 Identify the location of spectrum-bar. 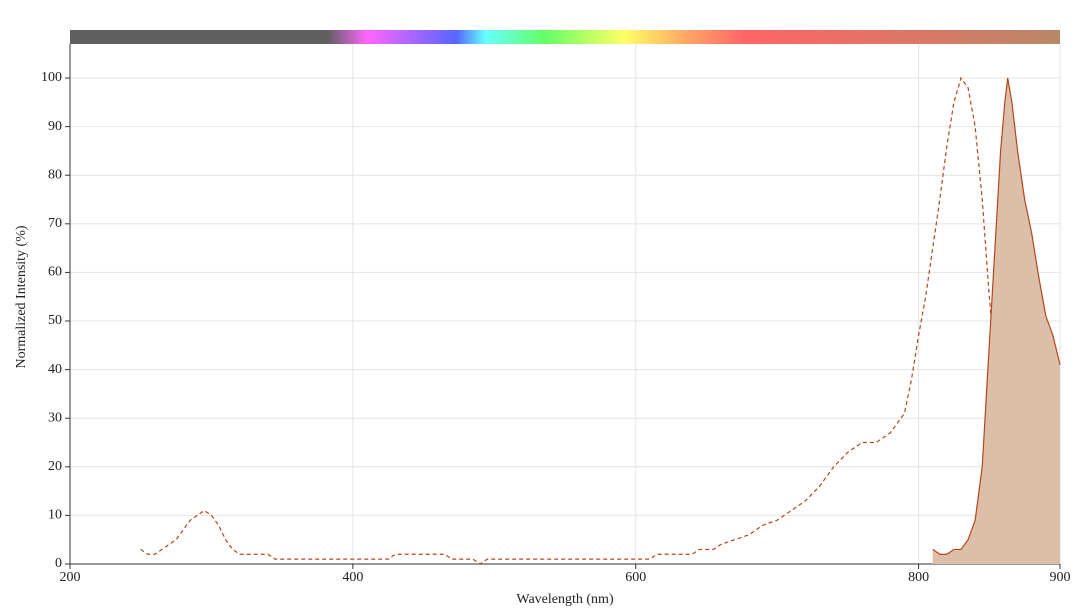
(565, 37).